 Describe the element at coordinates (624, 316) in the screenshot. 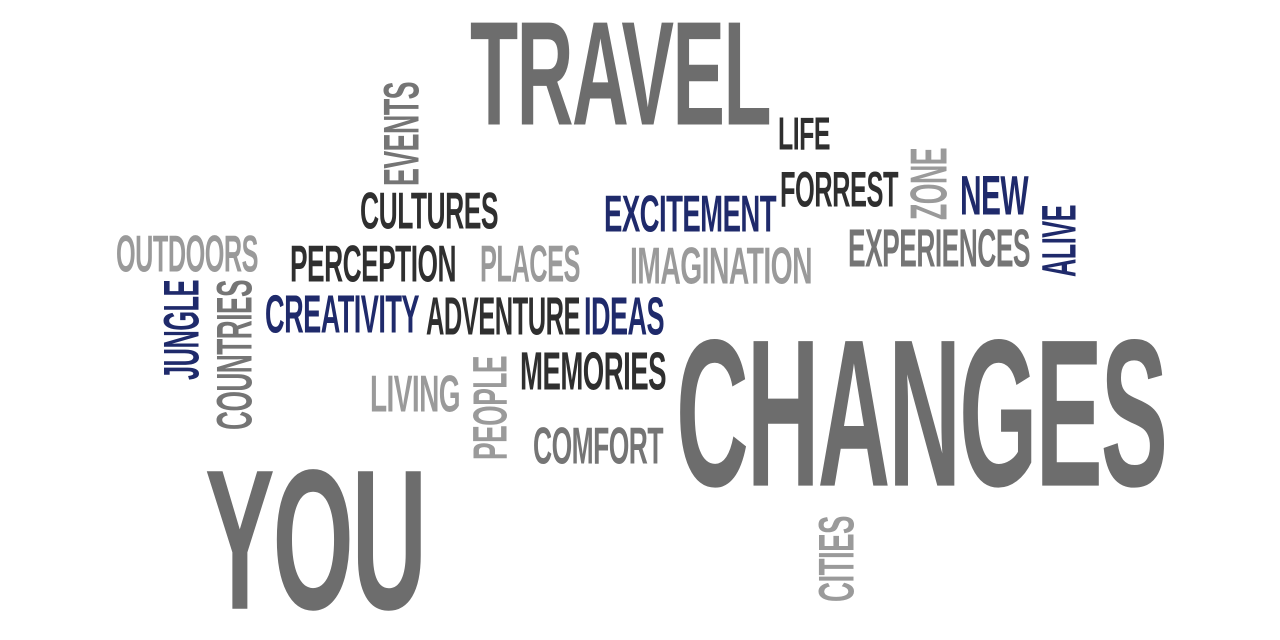

I see `word-ideas: IDEAS` at that location.